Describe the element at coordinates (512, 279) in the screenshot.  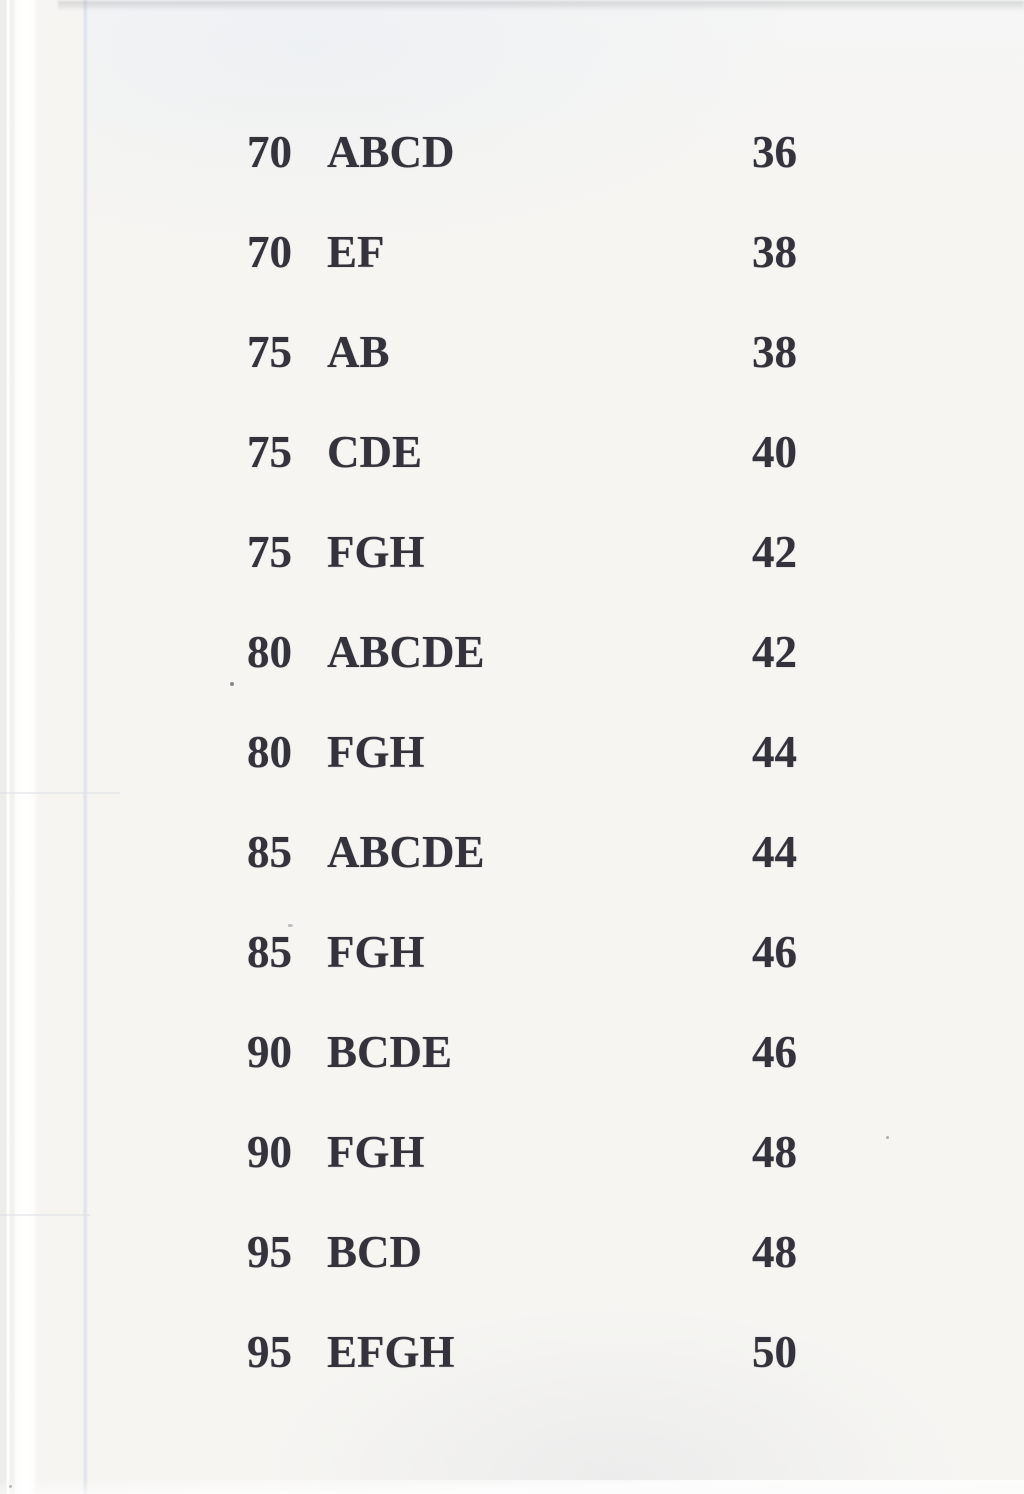
I see `table-row: 70 EF 38` at that location.